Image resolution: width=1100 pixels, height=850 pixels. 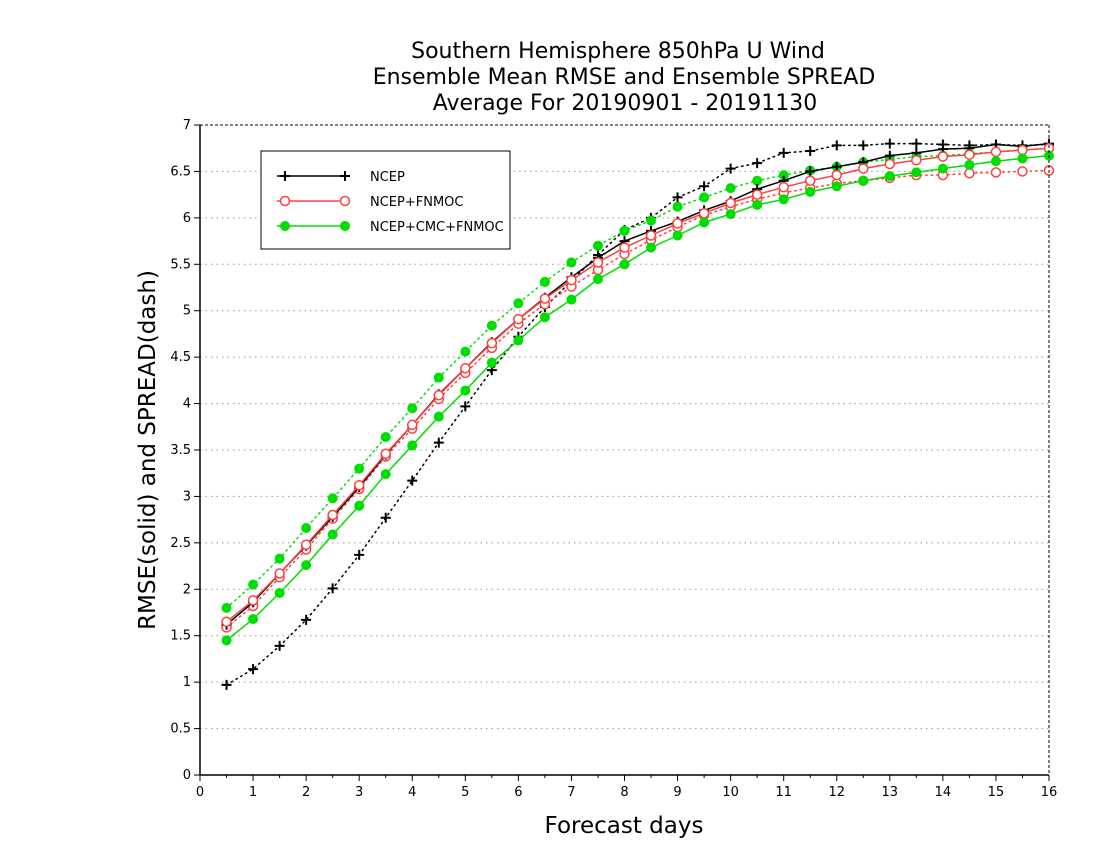 What do you see at coordinates (285, 226) in the screenshot?
I see `legend-marker-start-ncep-cmc-fnmoc` at bounding box center [285, 226].